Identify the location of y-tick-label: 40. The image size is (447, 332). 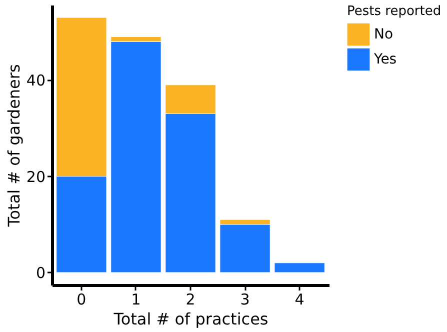
(36, 81).